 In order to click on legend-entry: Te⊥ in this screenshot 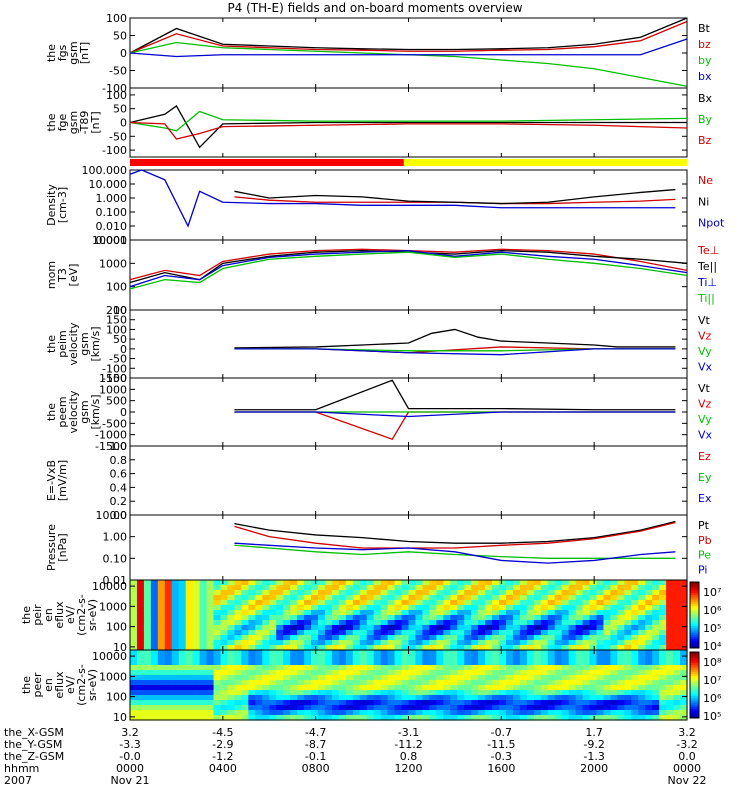, I will do `click(708, 250)`.